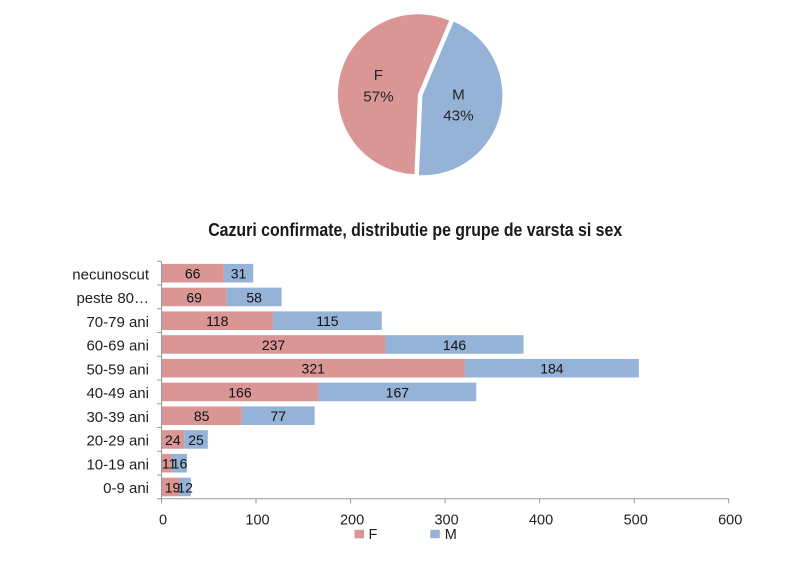 The image size is (800, 561). What do you see at coordinates (278, 416) in the screenshot?
I see `svg-text: 77` at bounding box center [278, 416].